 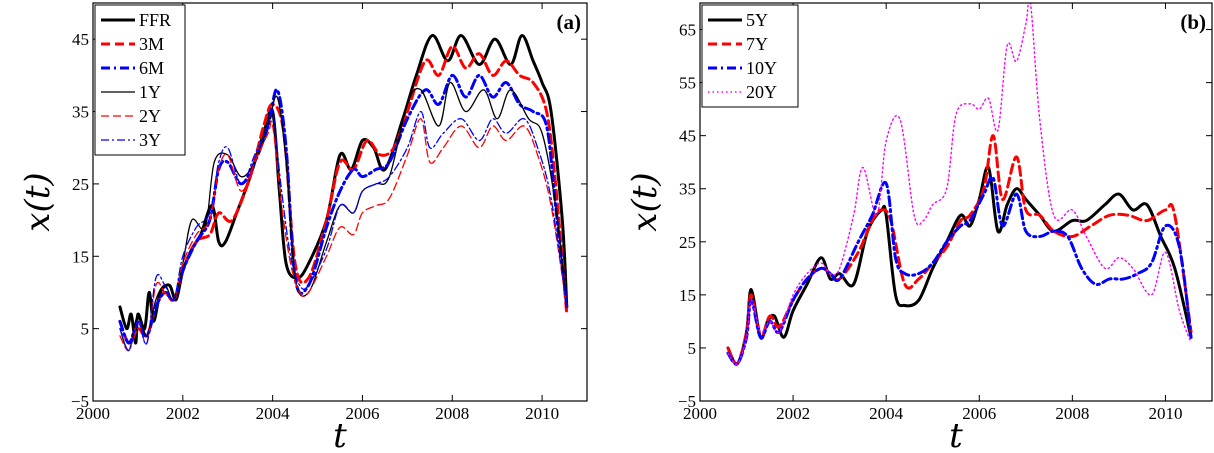 What do you see at coordinates (150, 116) in the screenshot?
I see `legend-label-2y: 2Y` at bounding box center [150, 116].